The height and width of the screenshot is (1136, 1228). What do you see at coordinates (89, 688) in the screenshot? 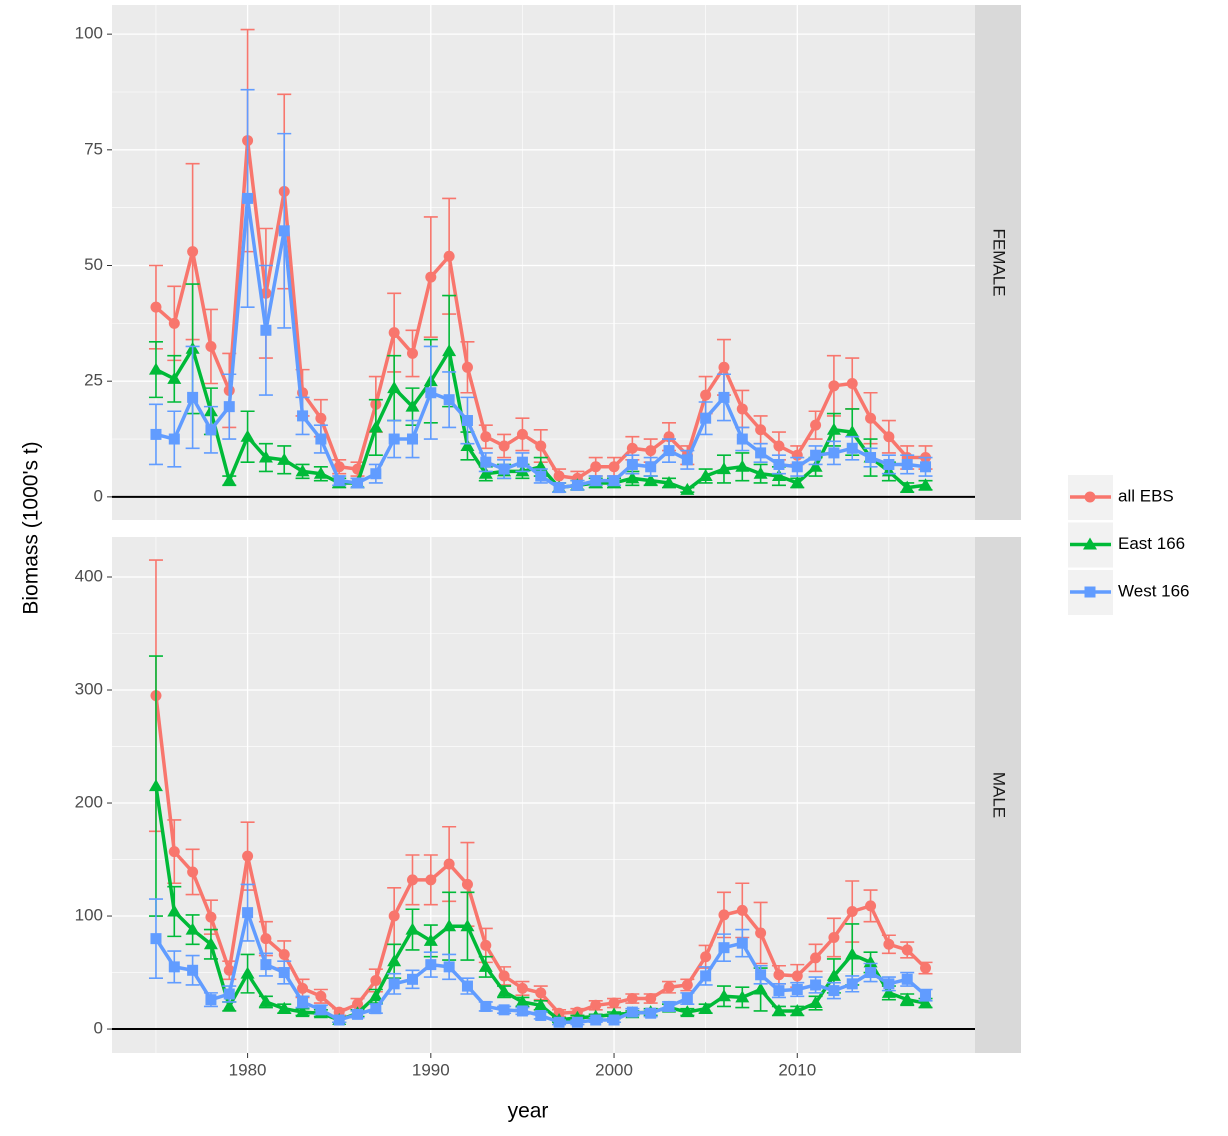
I see `y-tick-label: 300` at bounding box center [89, 688].